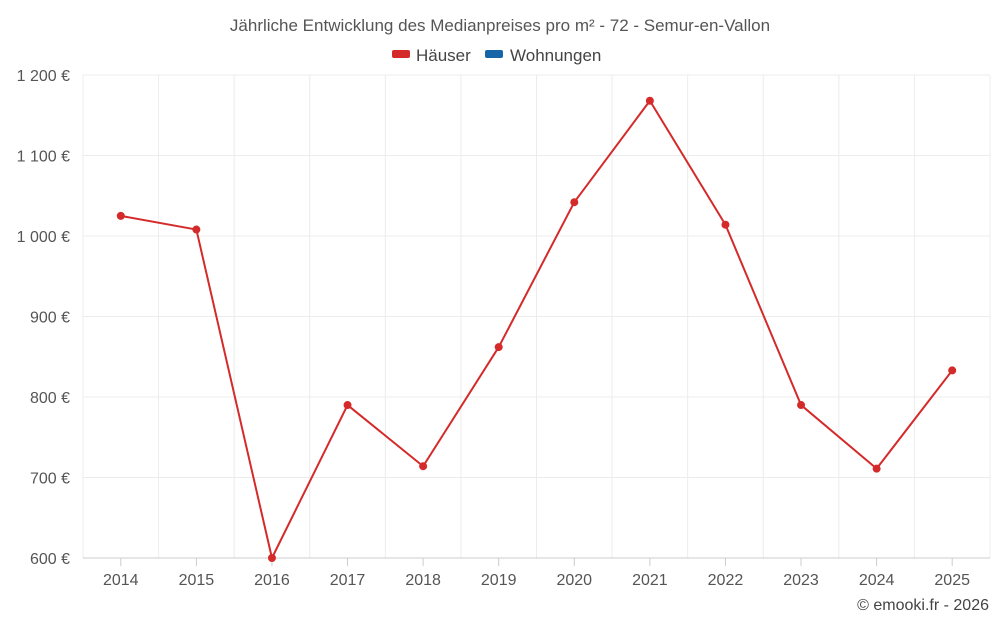 The height and width of the screenshot is (625, 1000). What do you see at coordinates (43, 157) in the screenshot?
I see `y-tick-label: 1 100 €` at bounding box center [43, 157].